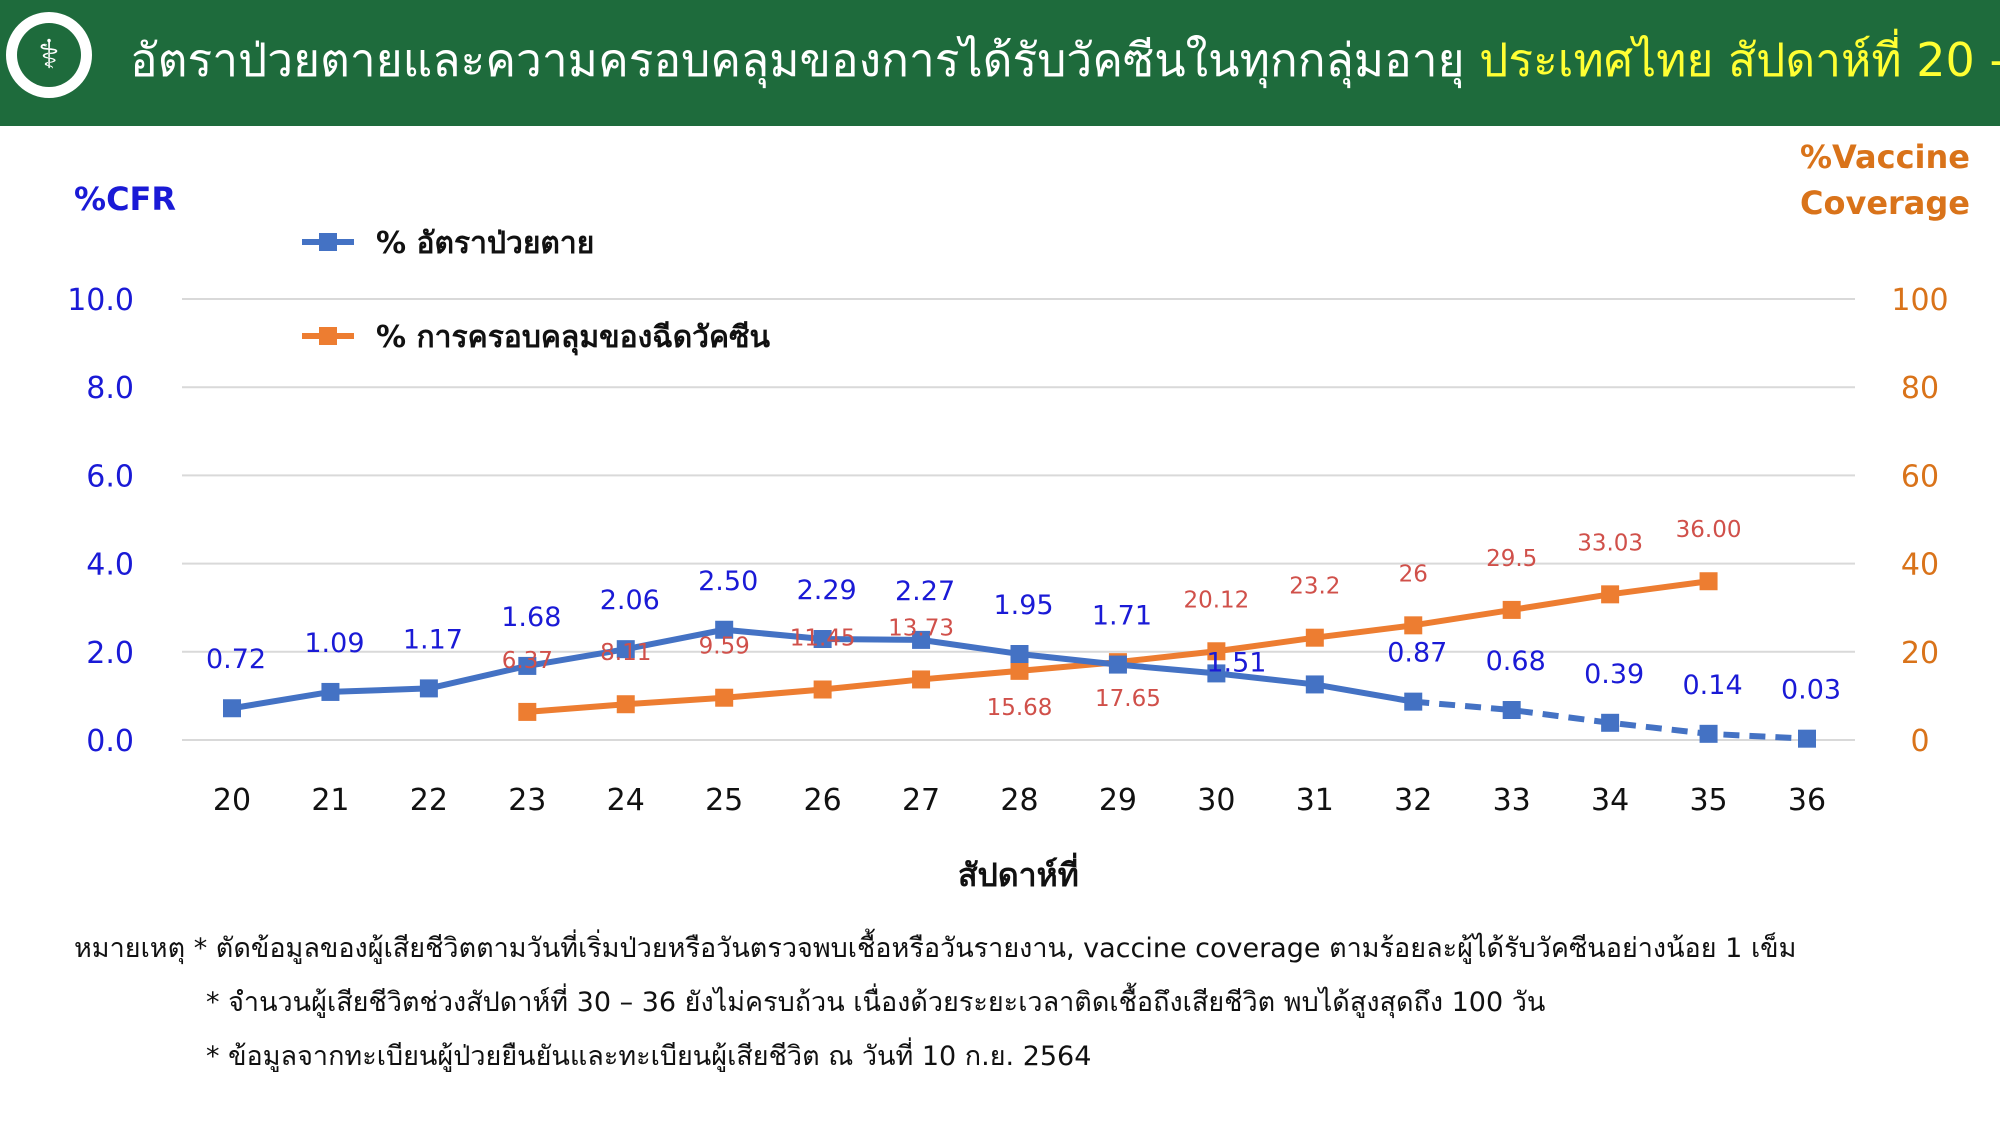  I want to click on x-axis-tick-label: 32, so click(1413, 800).